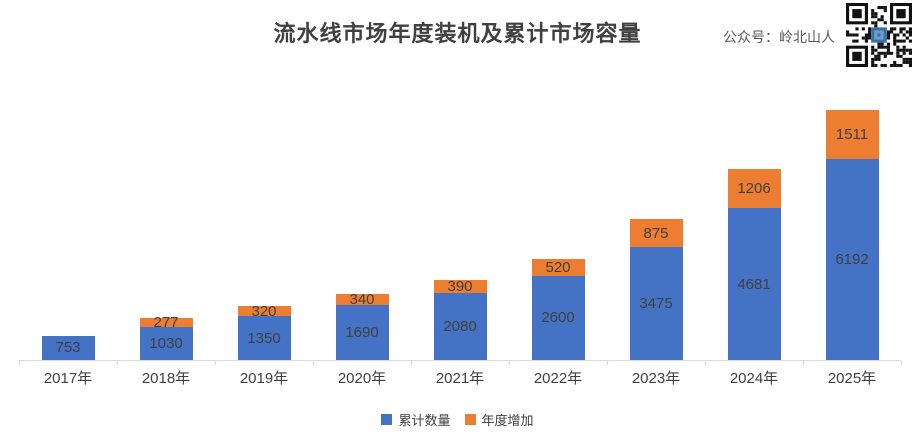 The image size is (915, 442). I want to click on bar-segment-annual: 320, so click(264, 311).